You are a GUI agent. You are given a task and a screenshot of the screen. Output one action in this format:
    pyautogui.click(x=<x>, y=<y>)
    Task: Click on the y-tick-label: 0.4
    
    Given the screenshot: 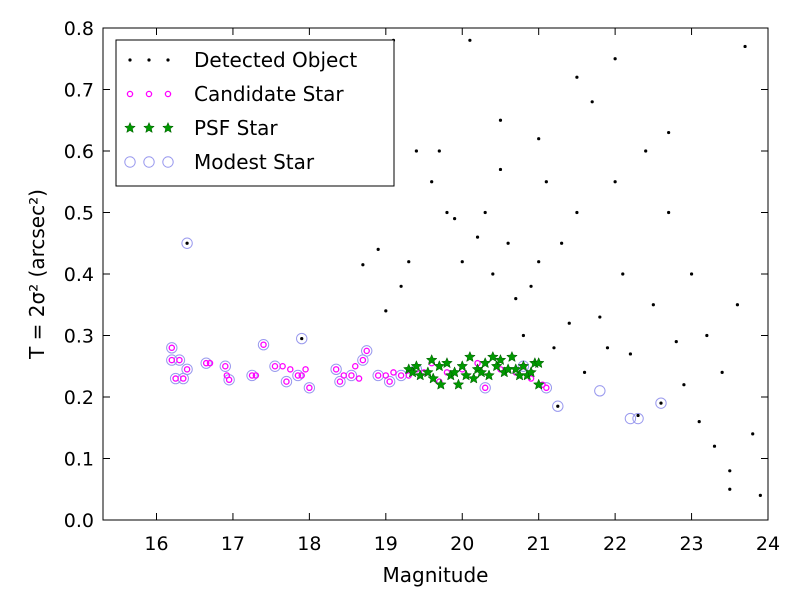 What is the action you would take?
    pyautogui.click(x=79, y=275)
    